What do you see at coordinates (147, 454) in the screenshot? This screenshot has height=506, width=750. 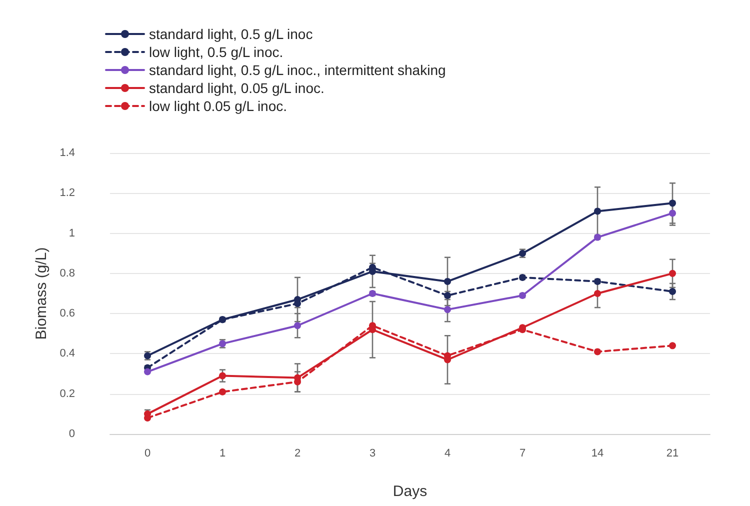 I see `x-tick-label: 0` at bounding box center [147, 454].